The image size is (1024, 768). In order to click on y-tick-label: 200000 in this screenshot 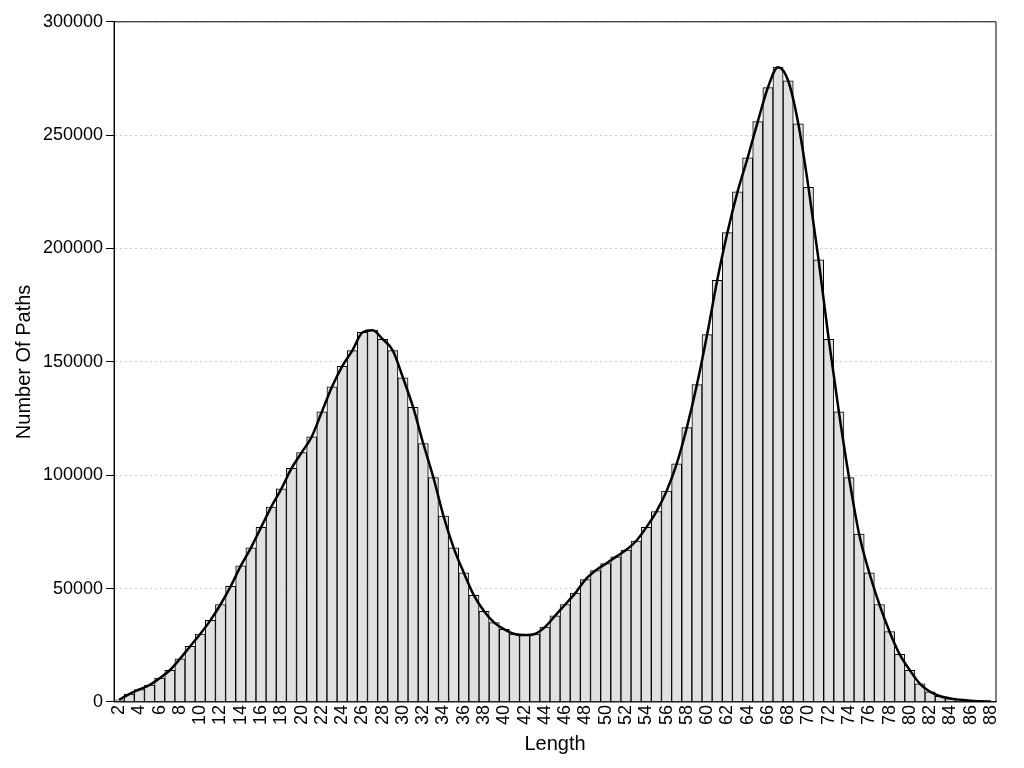, I will do `click(73, 247)`.